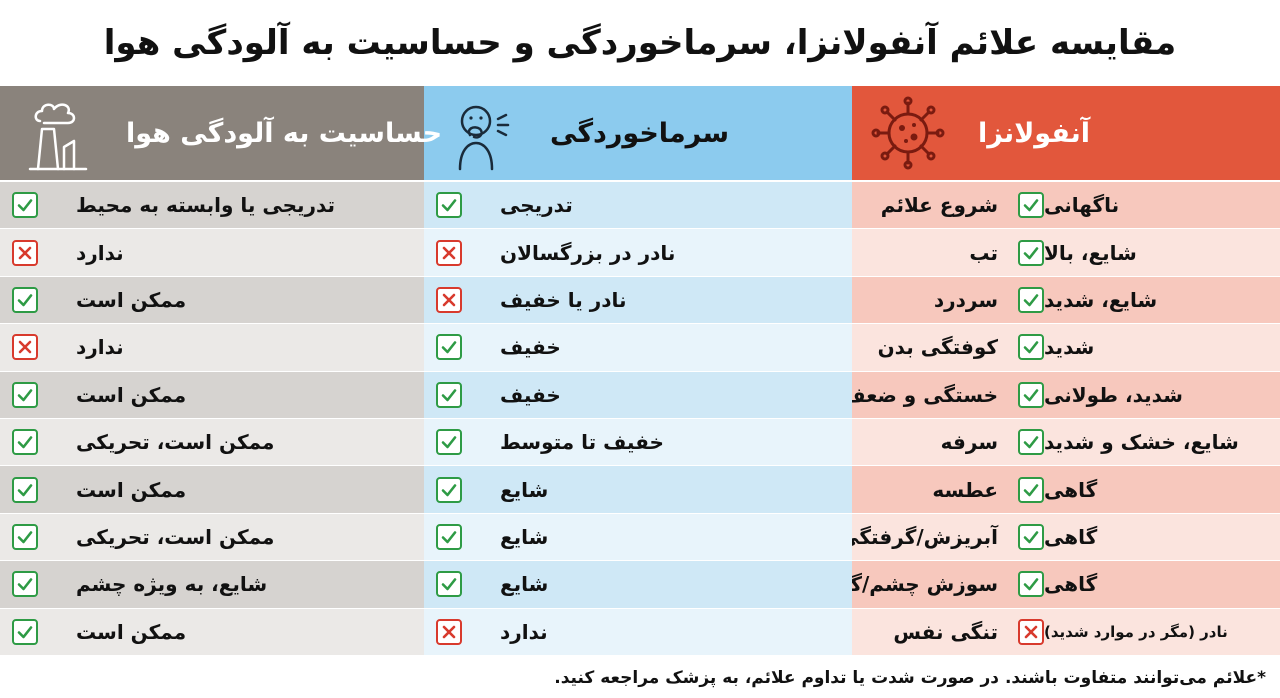  I want to click on table-row: تب شایع، بالا نادر در بزرگسالان ندارد, so click(640, 253).